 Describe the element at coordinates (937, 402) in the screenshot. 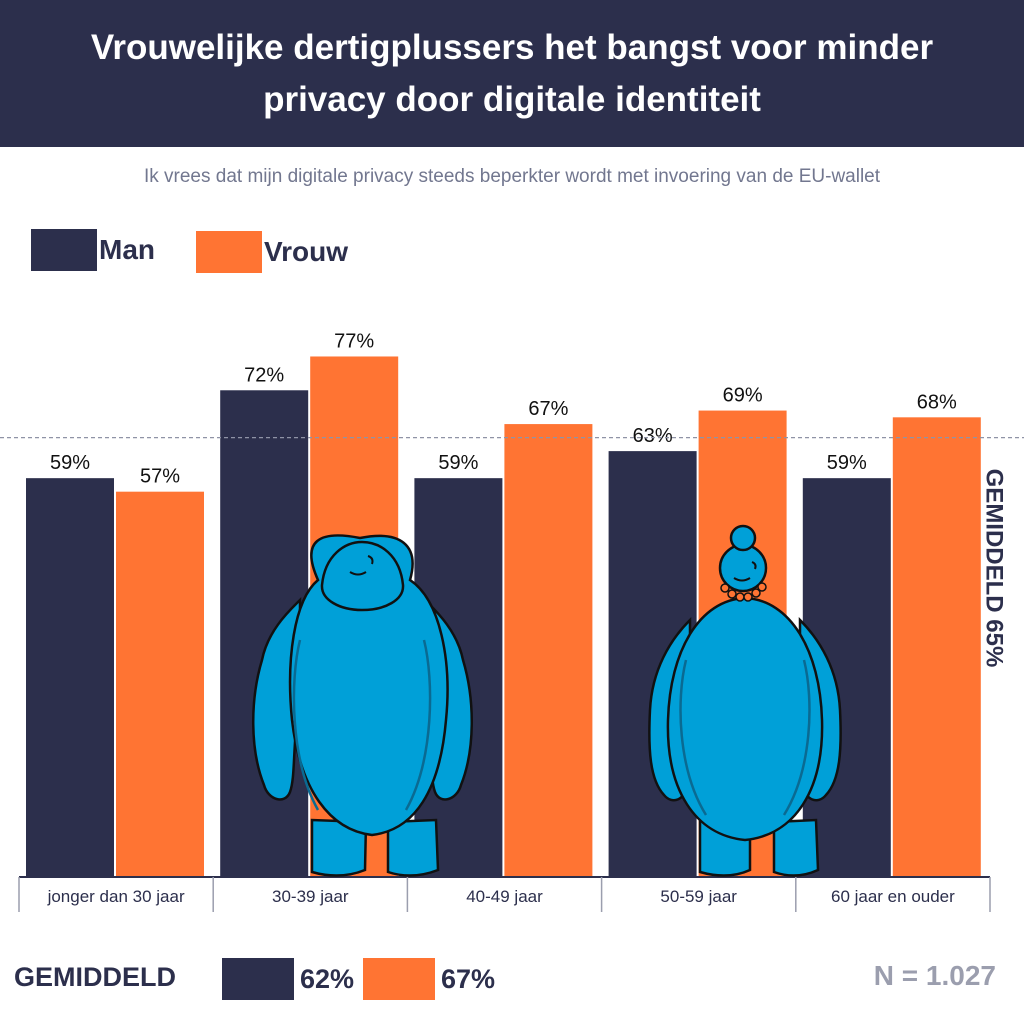

I see `value-label-vrouw-4: 68%` at that location.